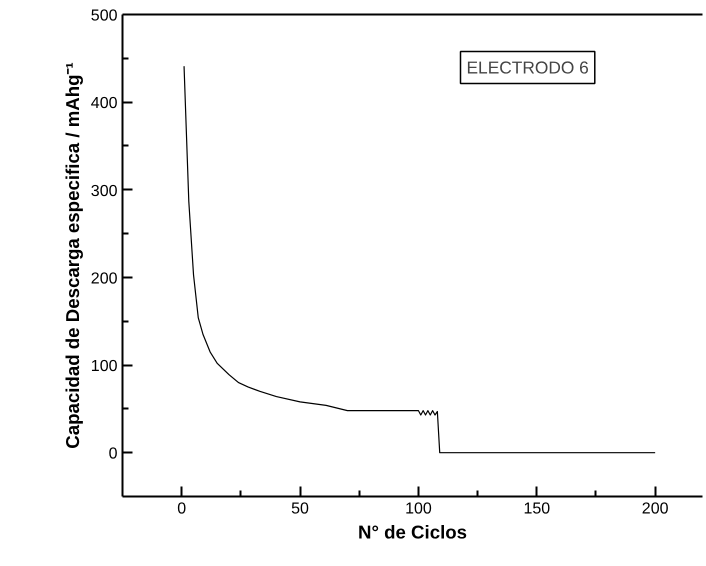  What do you see at coordinates (104, 279) in the screenshot?
I see `y-tick-label: 200` at bounding box center [104, 279].